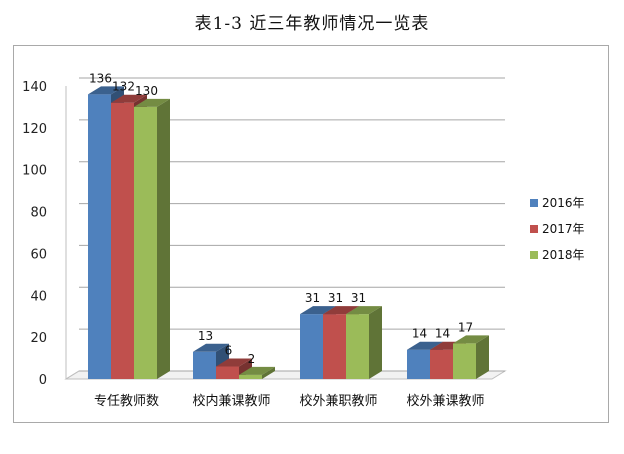 This screenshot has height=454, width=624. Describe the element at coordinates (123, 87) in the screenshot. I see `data-label: 132` at that location.